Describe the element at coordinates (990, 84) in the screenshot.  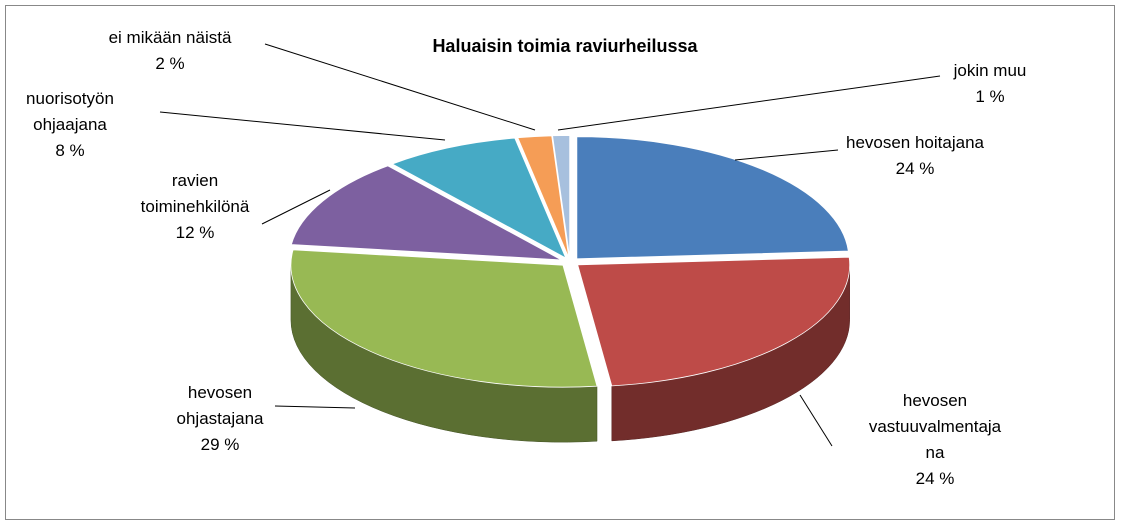
I see `data-label: jokin muu 1 %` at that location.